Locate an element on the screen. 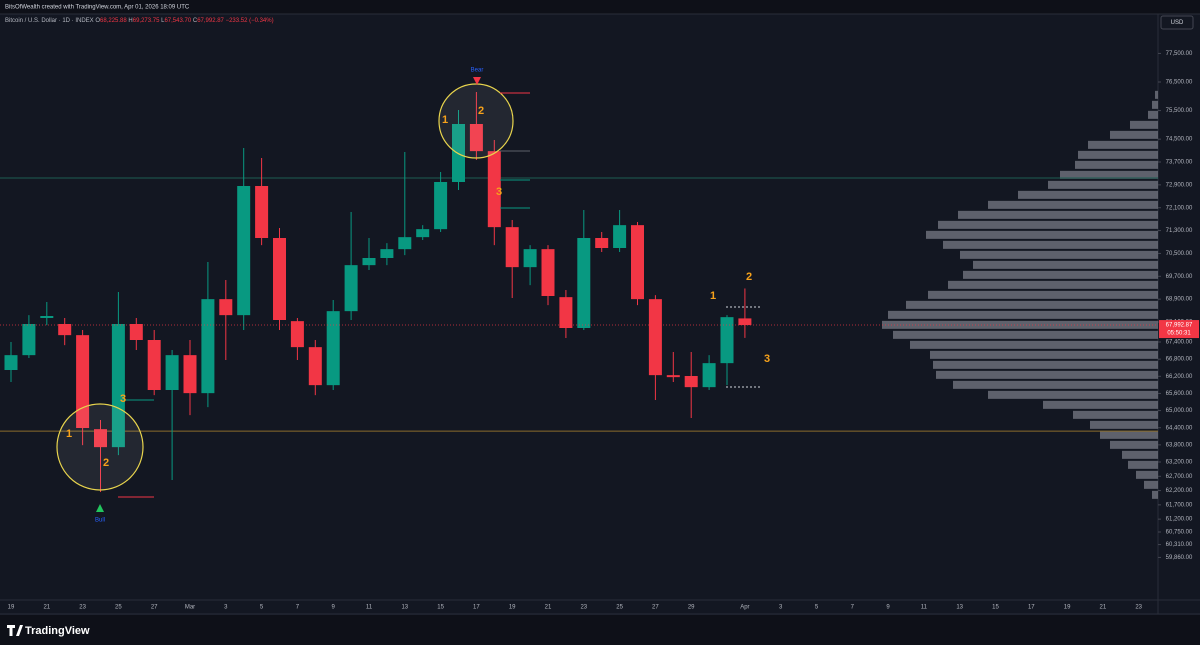 The height and width of the screenshot is (645, 1200). y-tick-label: 70,500.00 is located at coordinates (1179, 254).